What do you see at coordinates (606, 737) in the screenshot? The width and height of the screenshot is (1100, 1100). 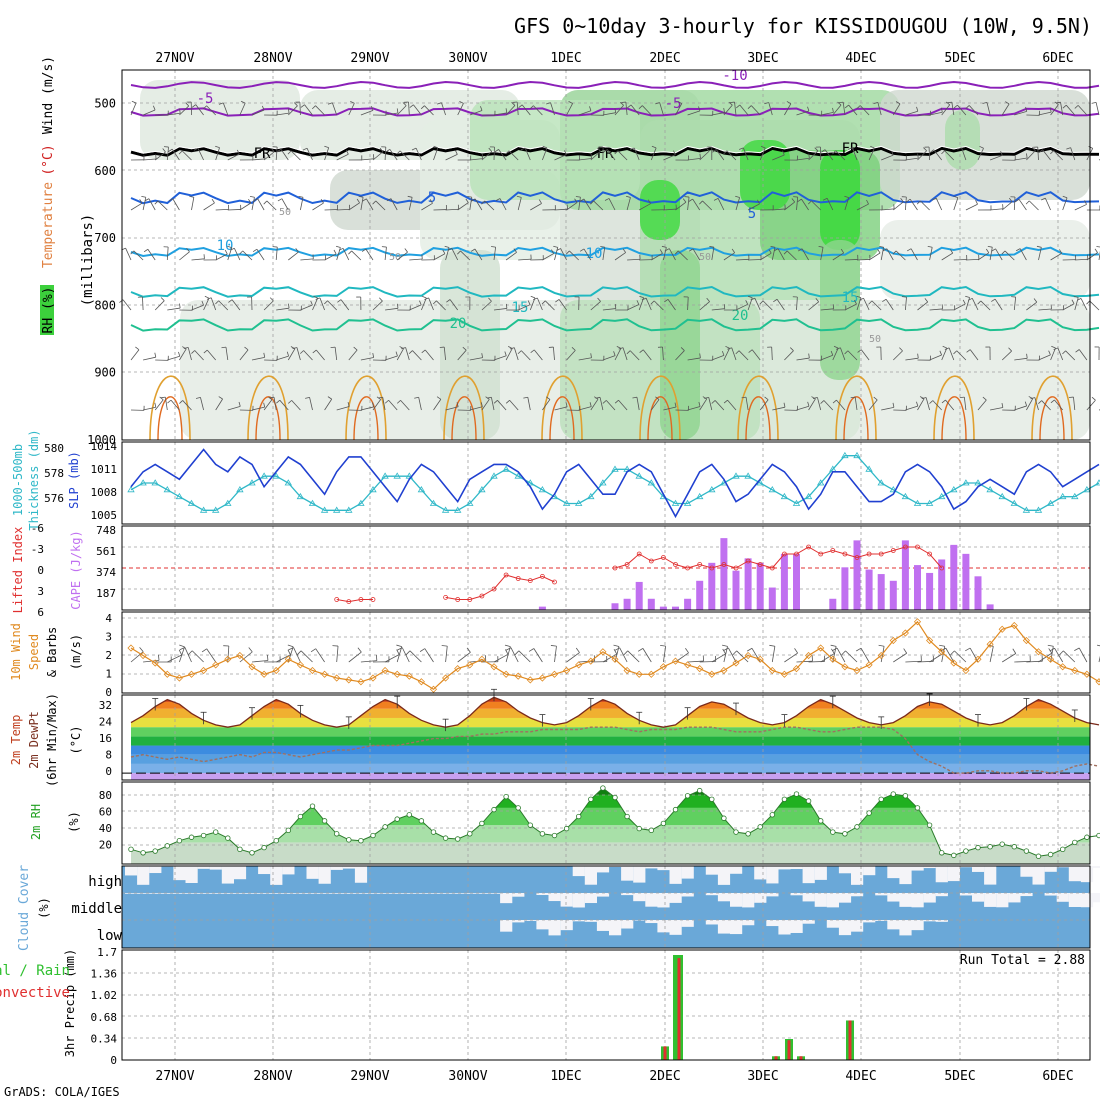 I see `temp-frame` at bounding box center [606, 737].